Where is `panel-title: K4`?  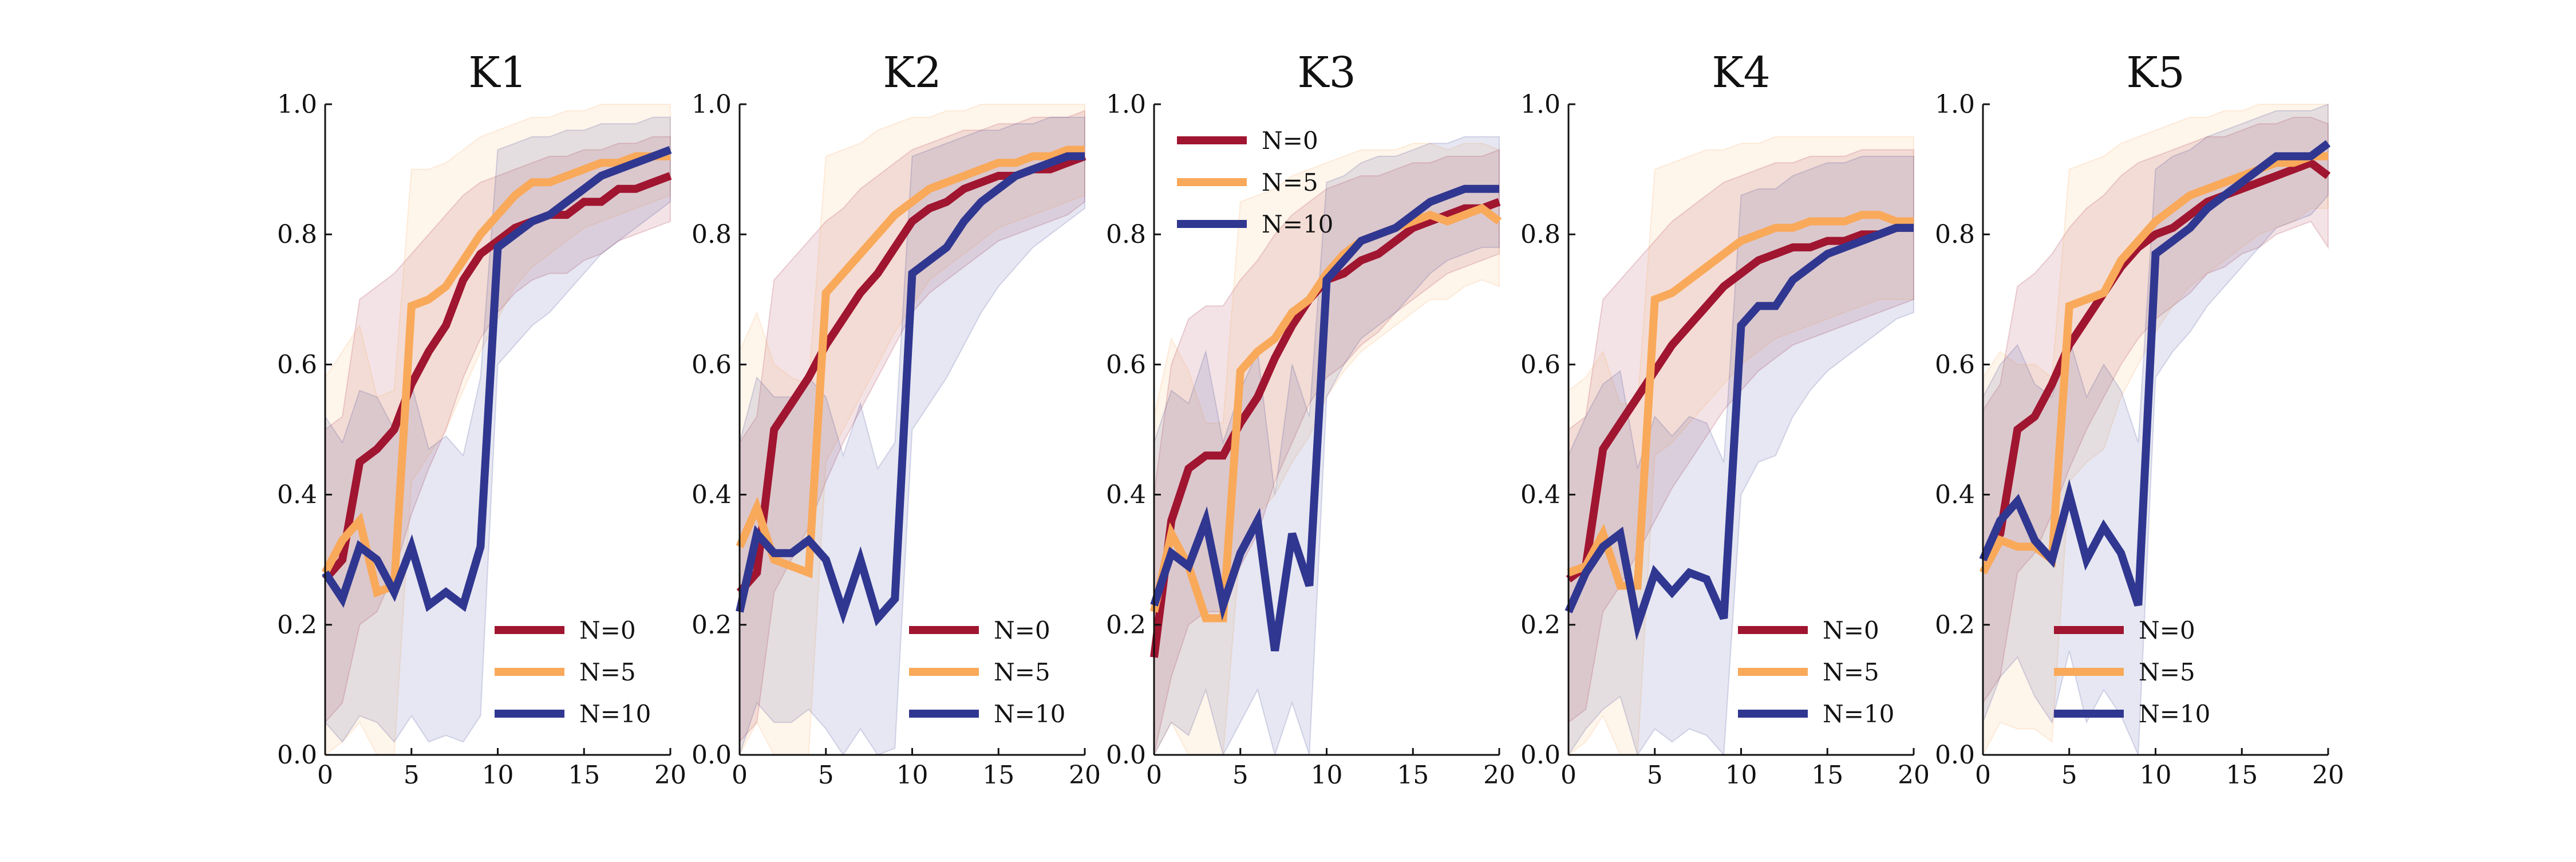
panel-title: K4 is located at coordinates (1741, 73).